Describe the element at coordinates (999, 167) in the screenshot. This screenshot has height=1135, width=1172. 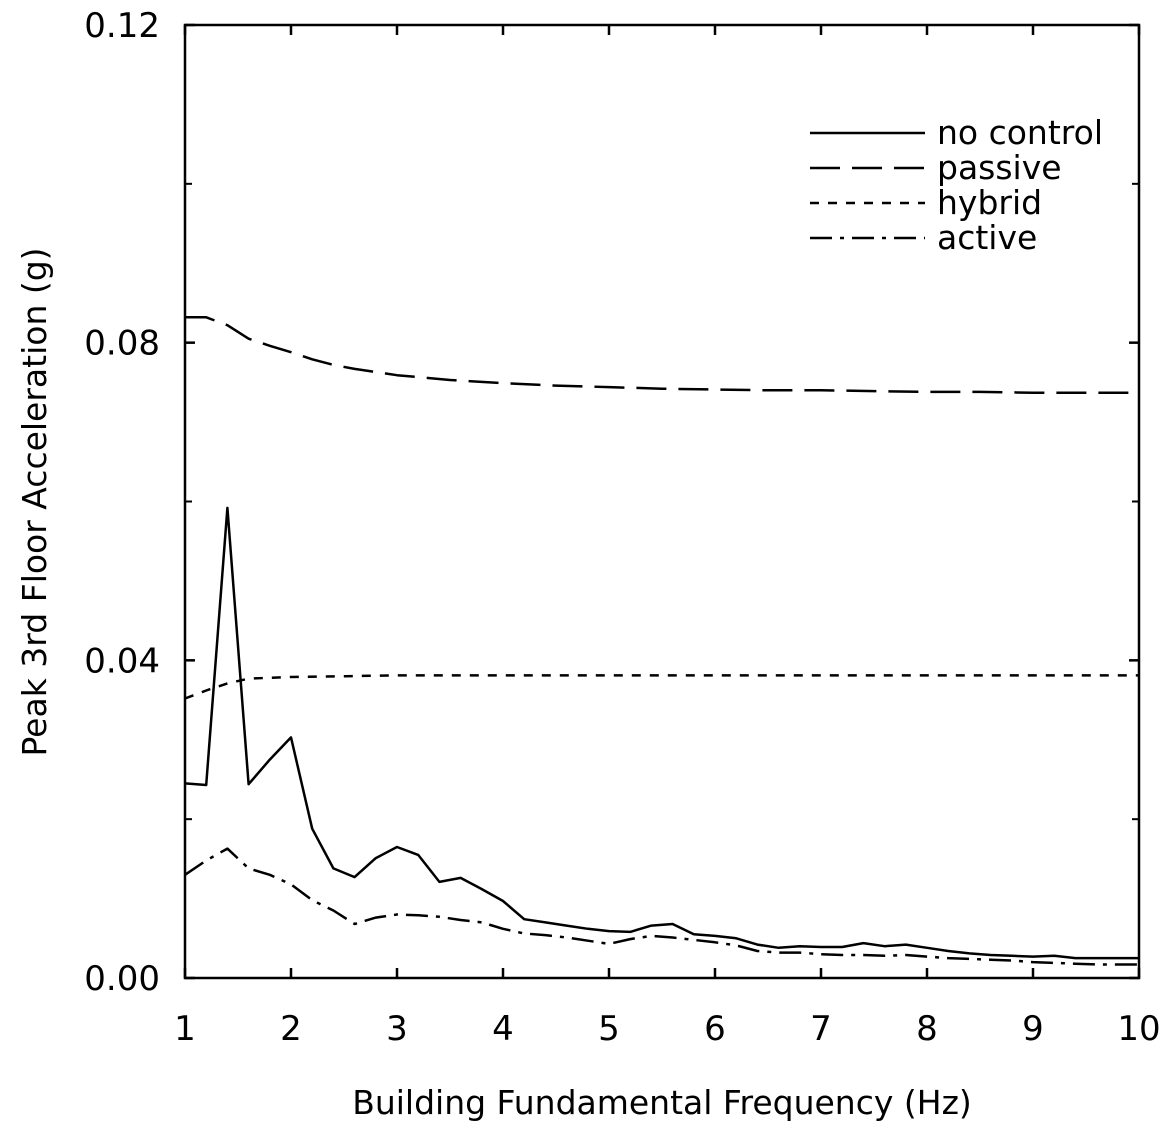
I see `legend-label-passive: passive` at that location.